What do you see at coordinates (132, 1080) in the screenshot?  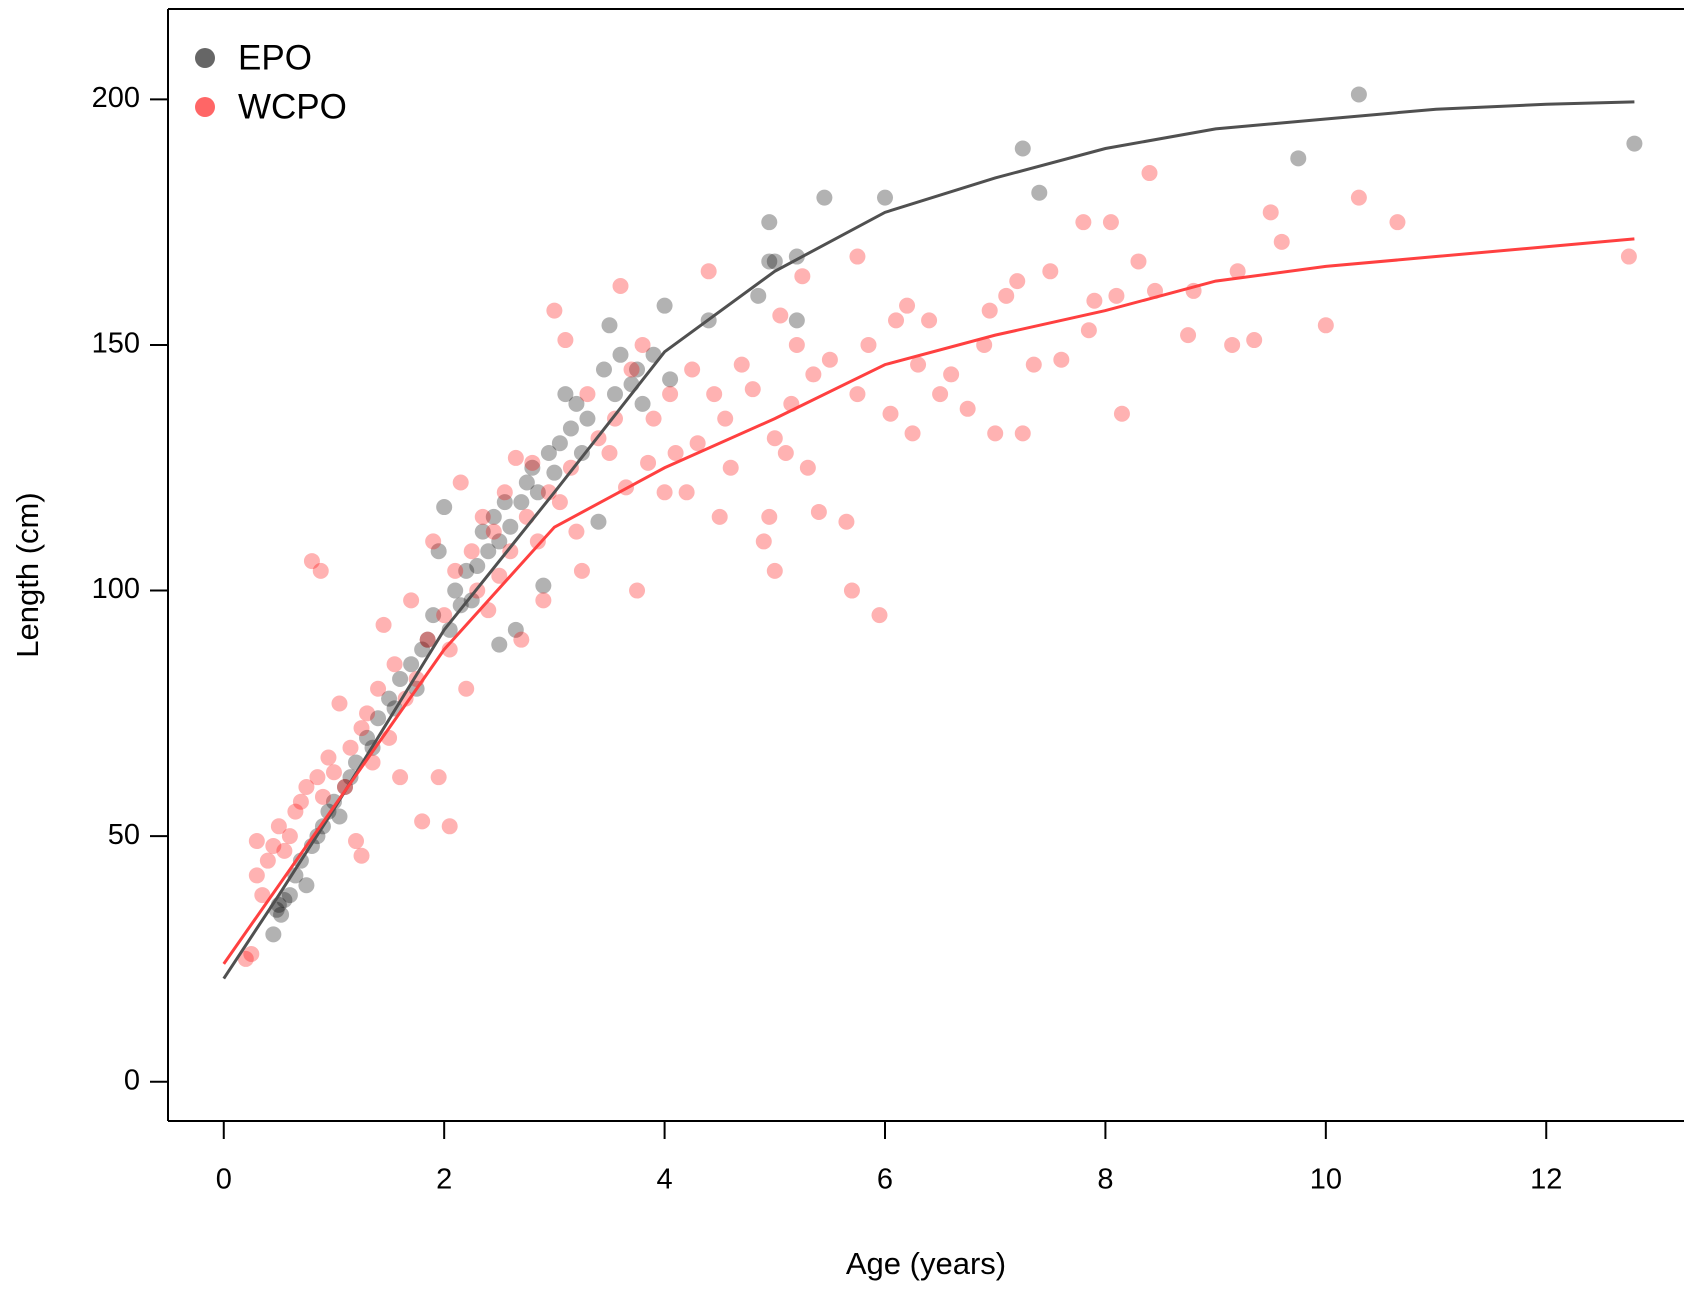 I see `y-tick-label: 0` at bounding box center [132, 1080].